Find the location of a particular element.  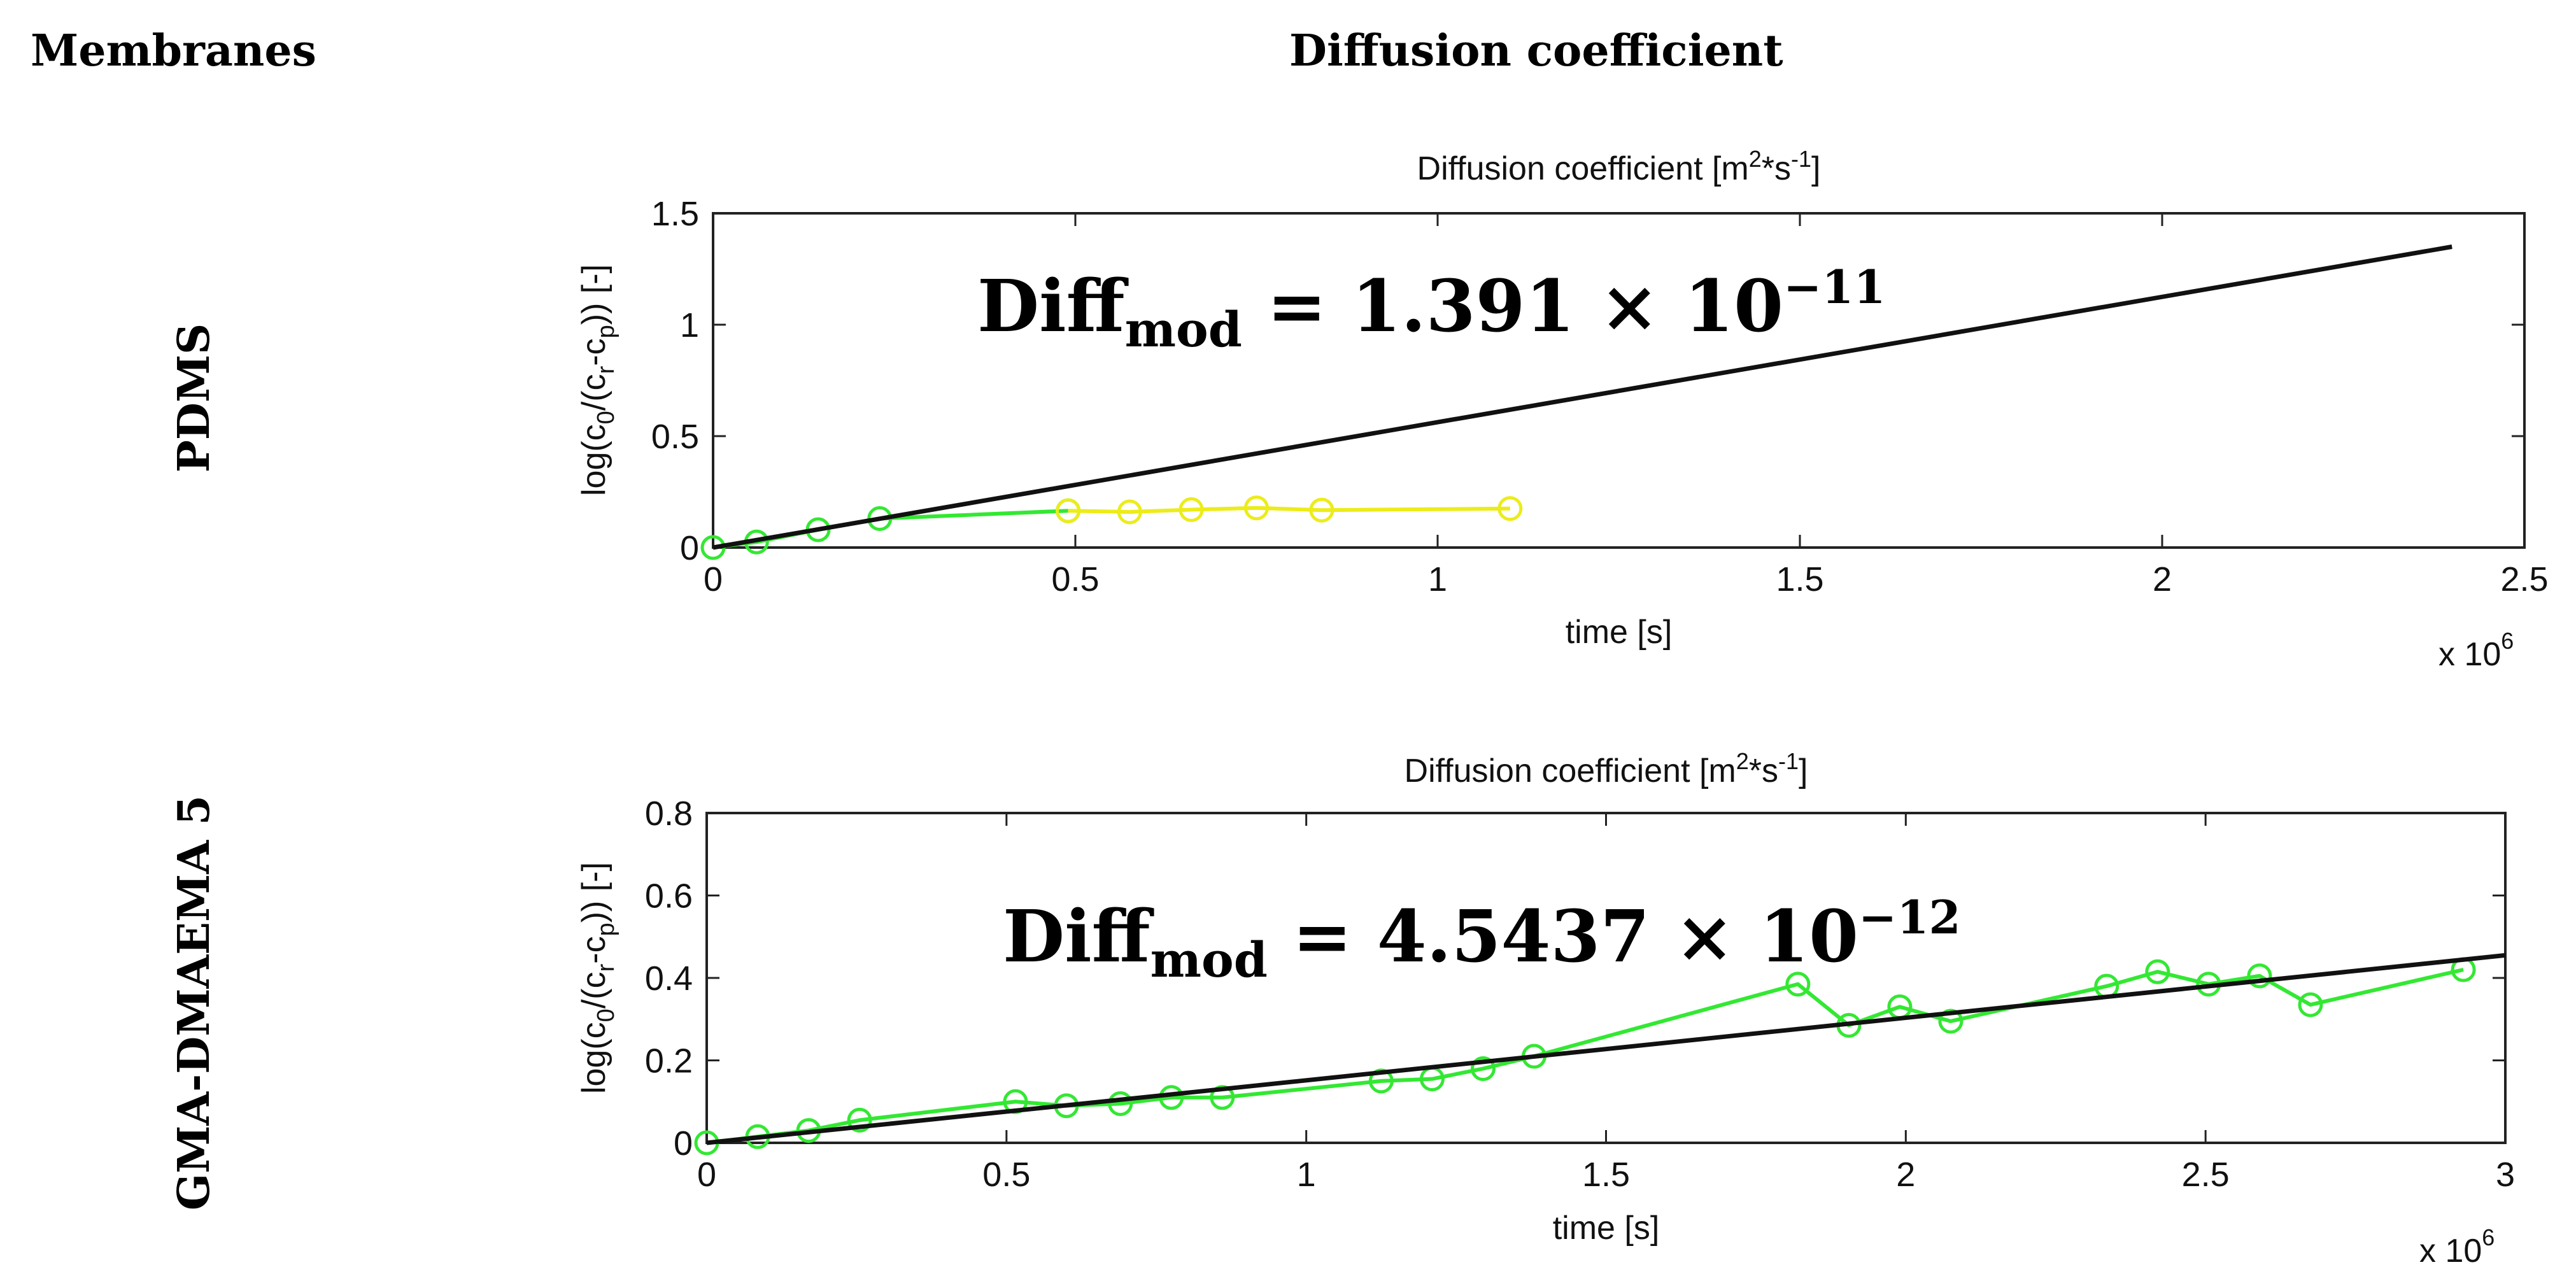

y-tick-label: 0.2 is located at coordinates (669, 1061).